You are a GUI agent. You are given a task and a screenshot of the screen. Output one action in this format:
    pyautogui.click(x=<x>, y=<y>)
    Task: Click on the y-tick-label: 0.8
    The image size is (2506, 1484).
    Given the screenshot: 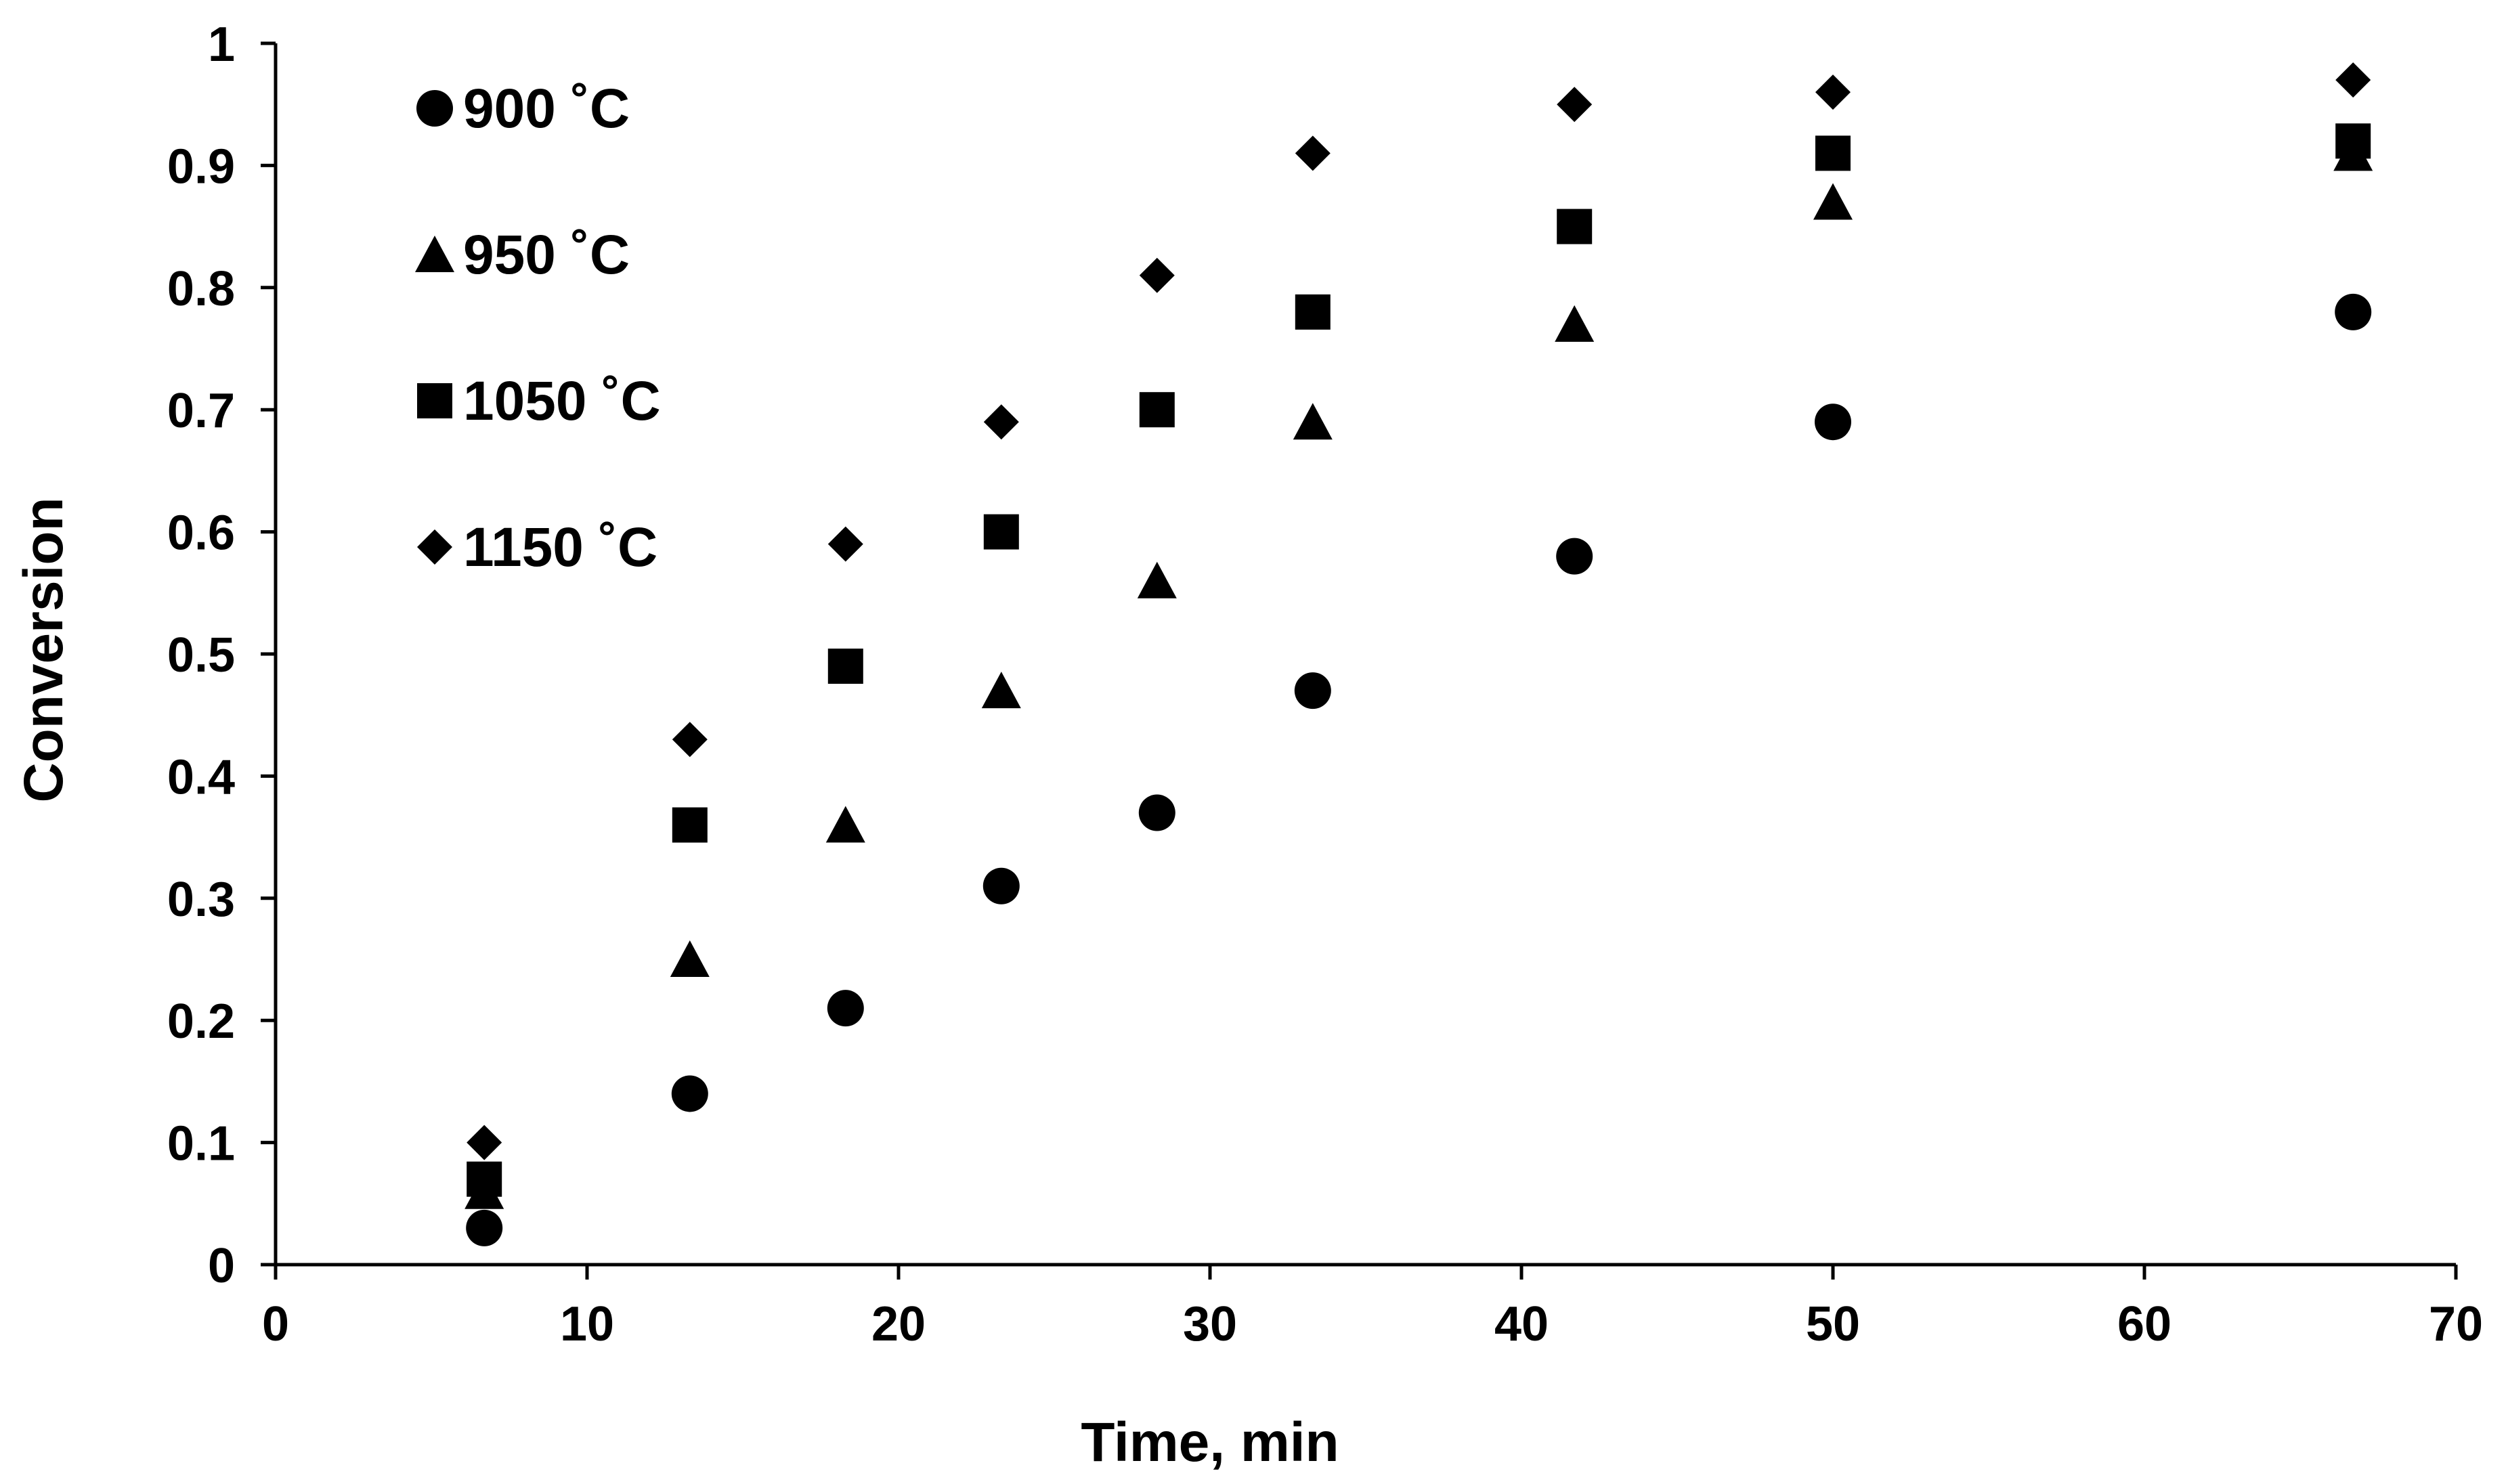 What is the action you would take?
    pyautogui.click(x=201, y=289)
    